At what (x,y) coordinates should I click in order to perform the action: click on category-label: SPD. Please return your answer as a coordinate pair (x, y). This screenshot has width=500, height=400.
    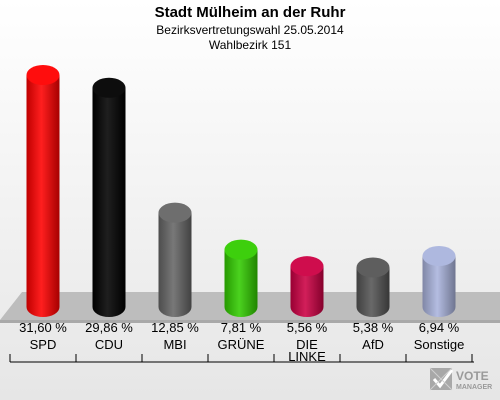
    Looking at the image, I should click on (43, 344).